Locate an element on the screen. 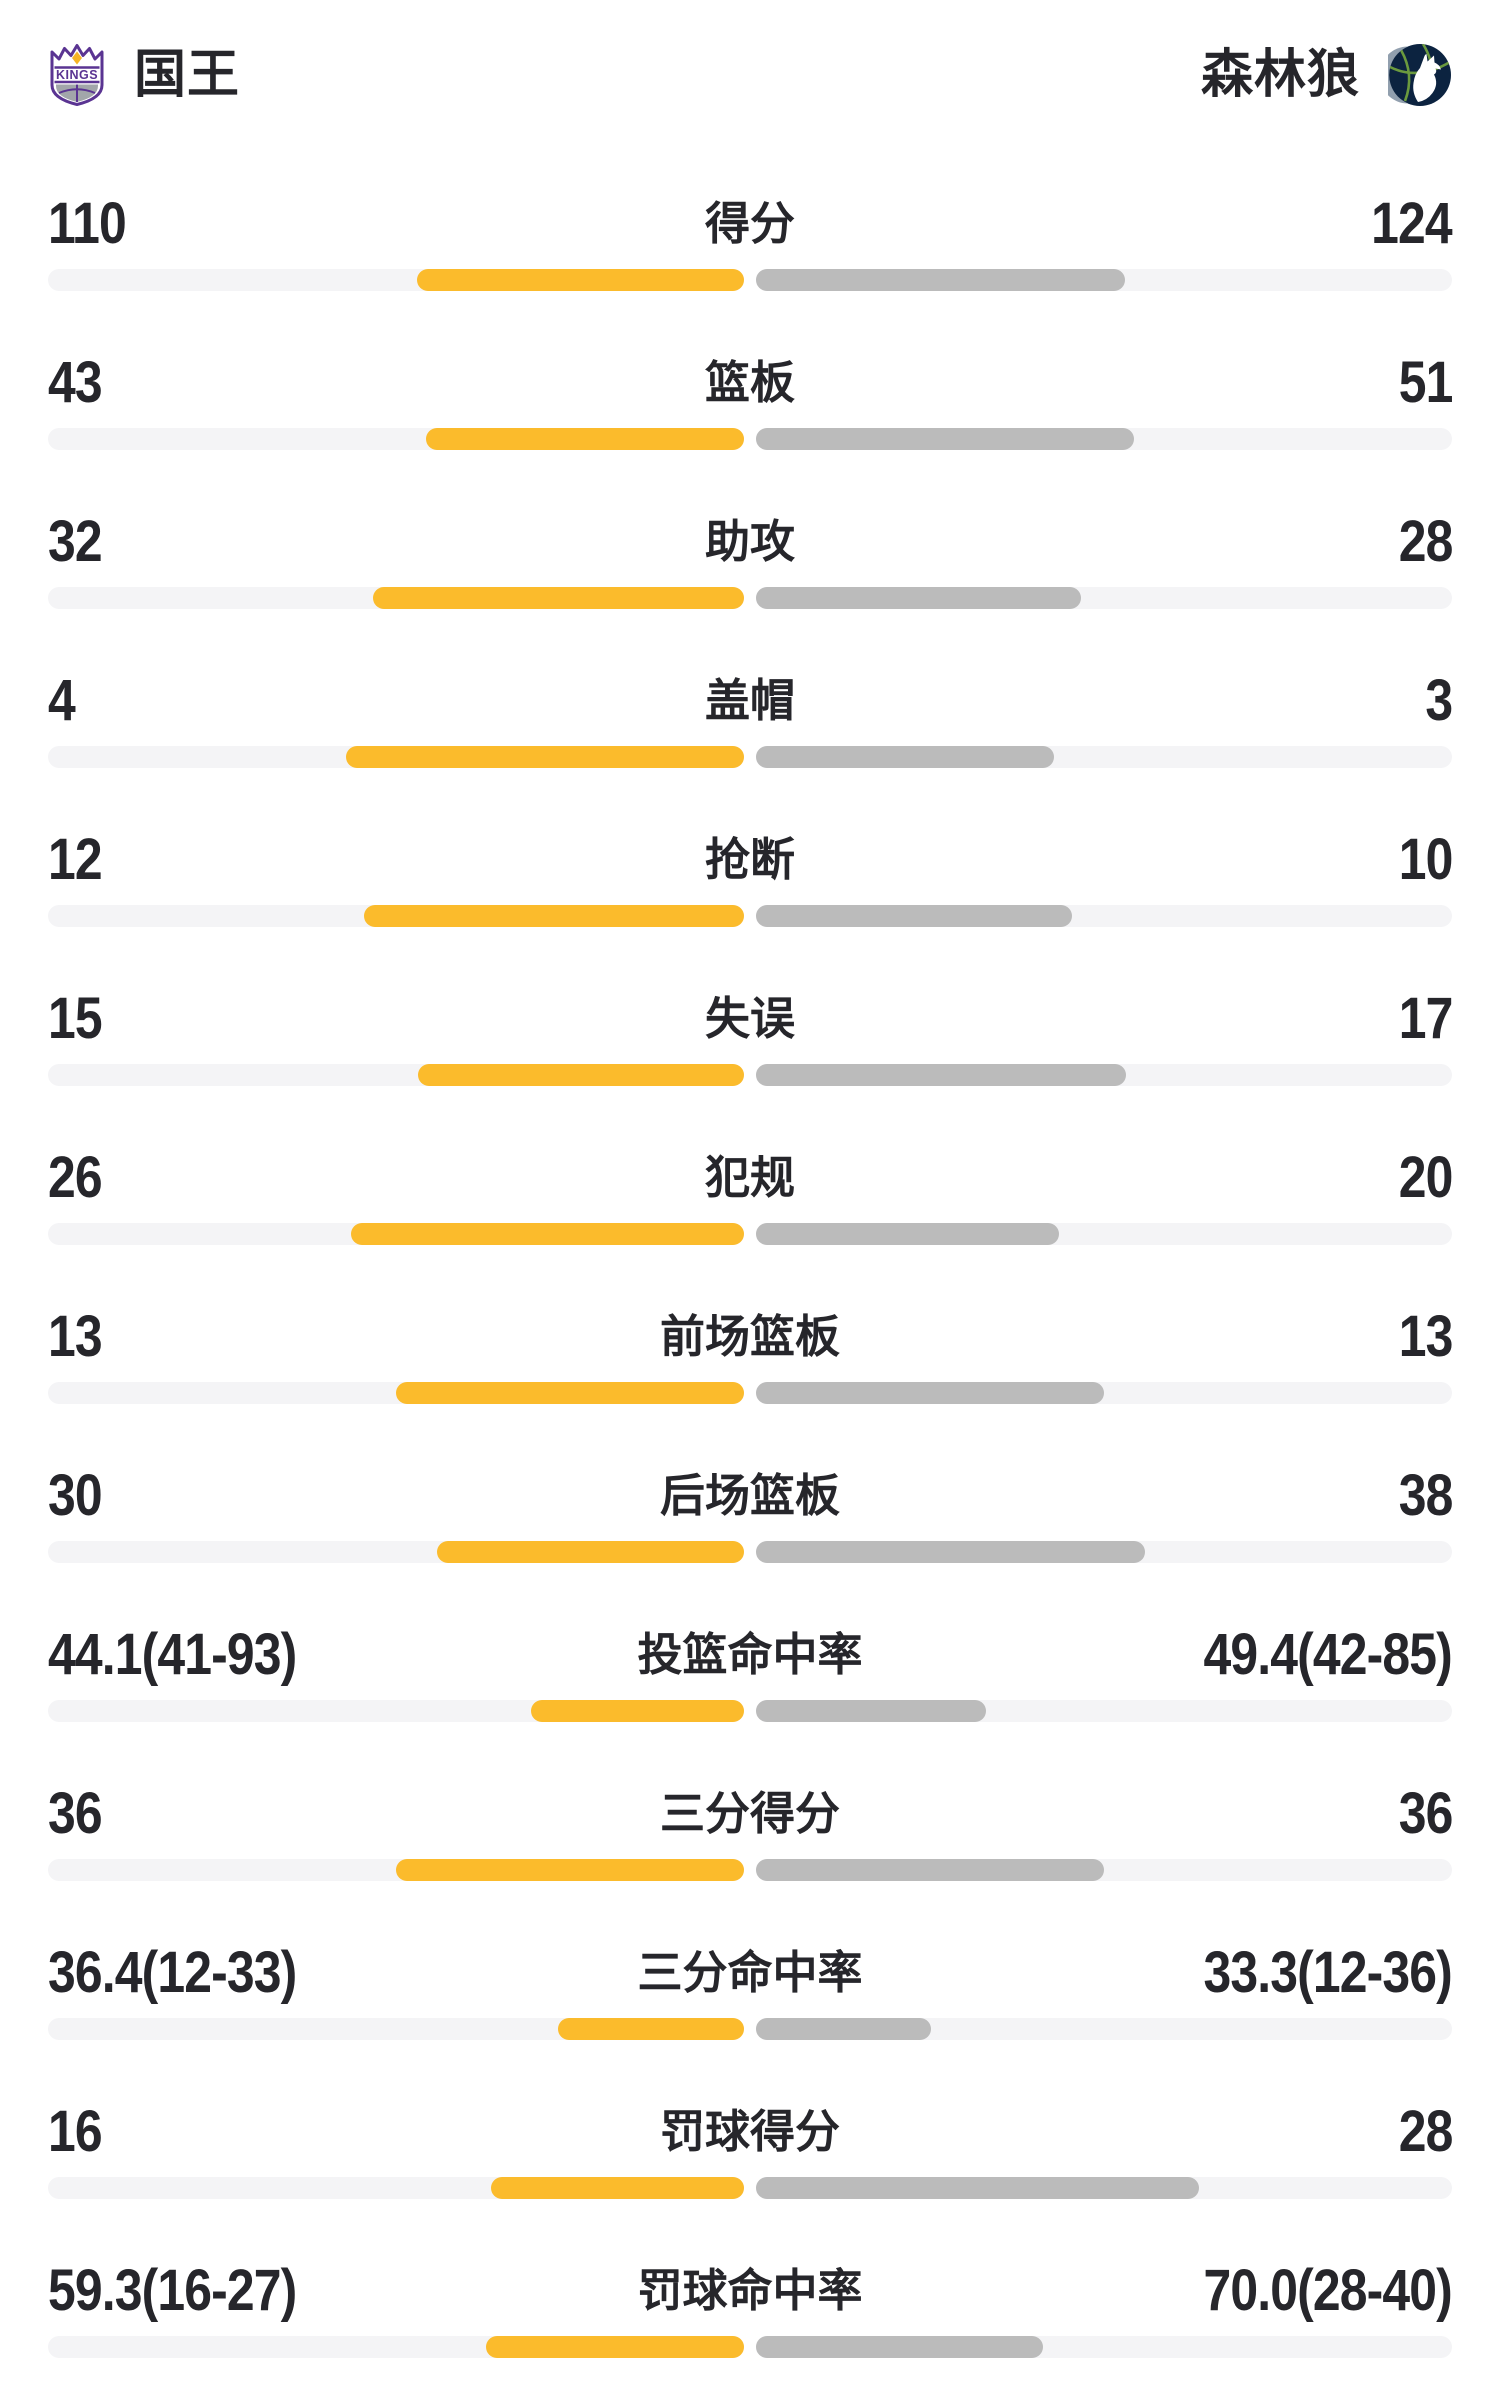 The height and width of the screenshot is (2400, 1500). stat-line: 13 前场篮板 13 is located at coordinates (750, 1337).